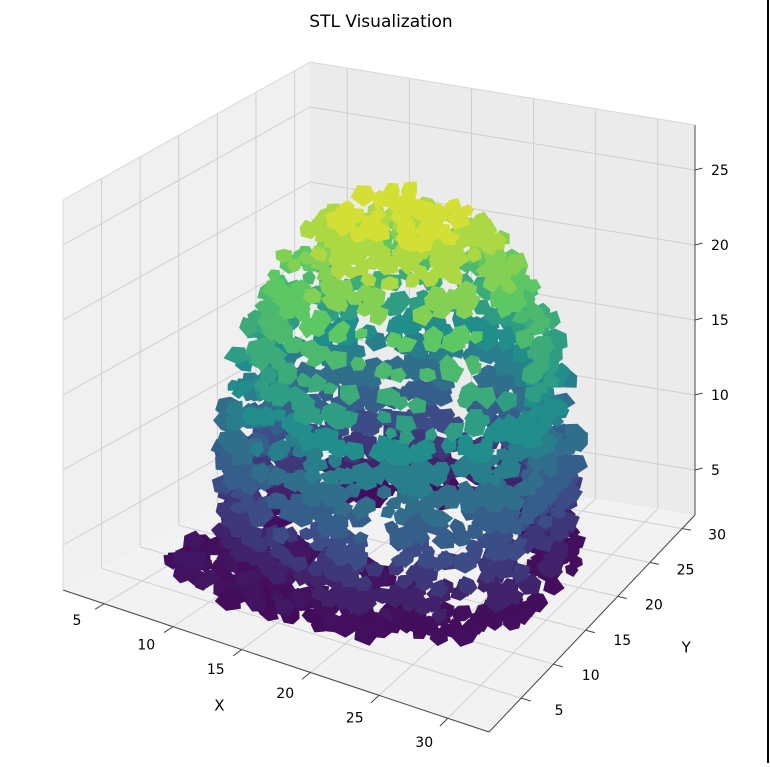  What do you see at coordinates (186, 176) in the screenshot?
I see `grid-z-left` at bounding box center [186, 176].